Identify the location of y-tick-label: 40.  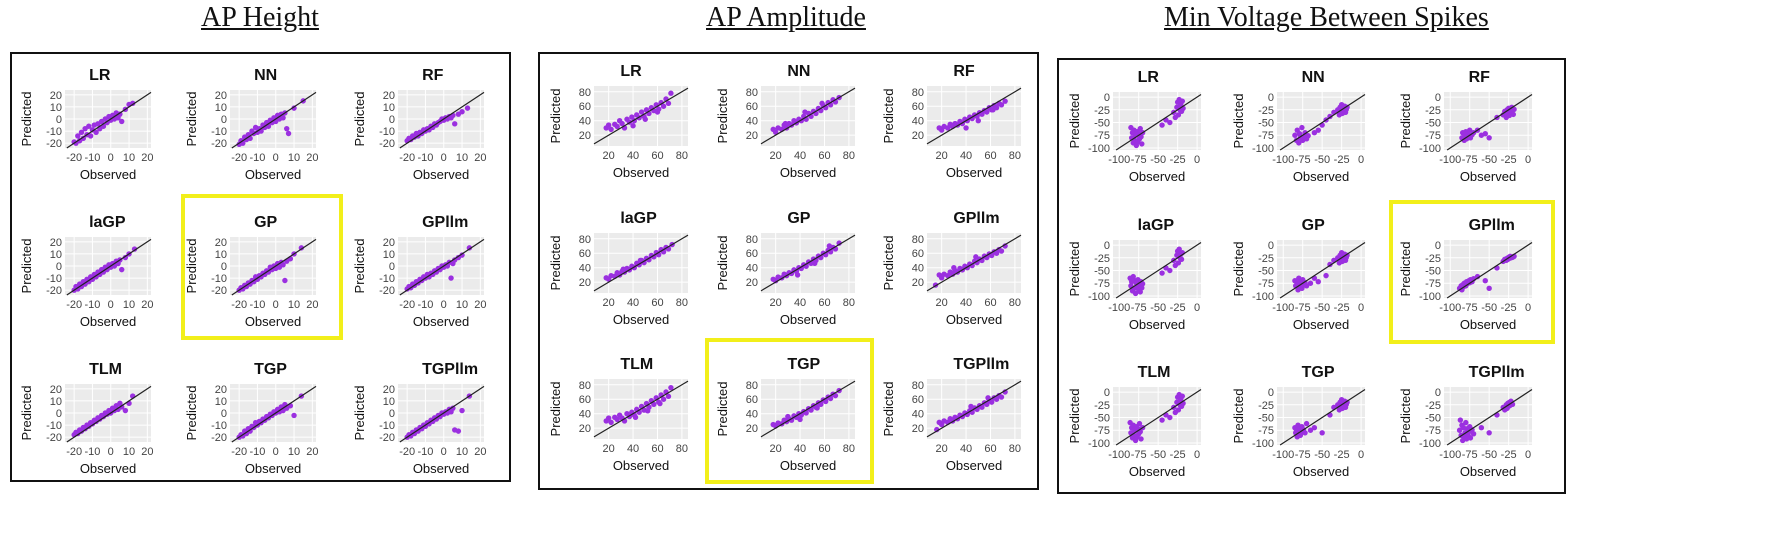
(752, 122).